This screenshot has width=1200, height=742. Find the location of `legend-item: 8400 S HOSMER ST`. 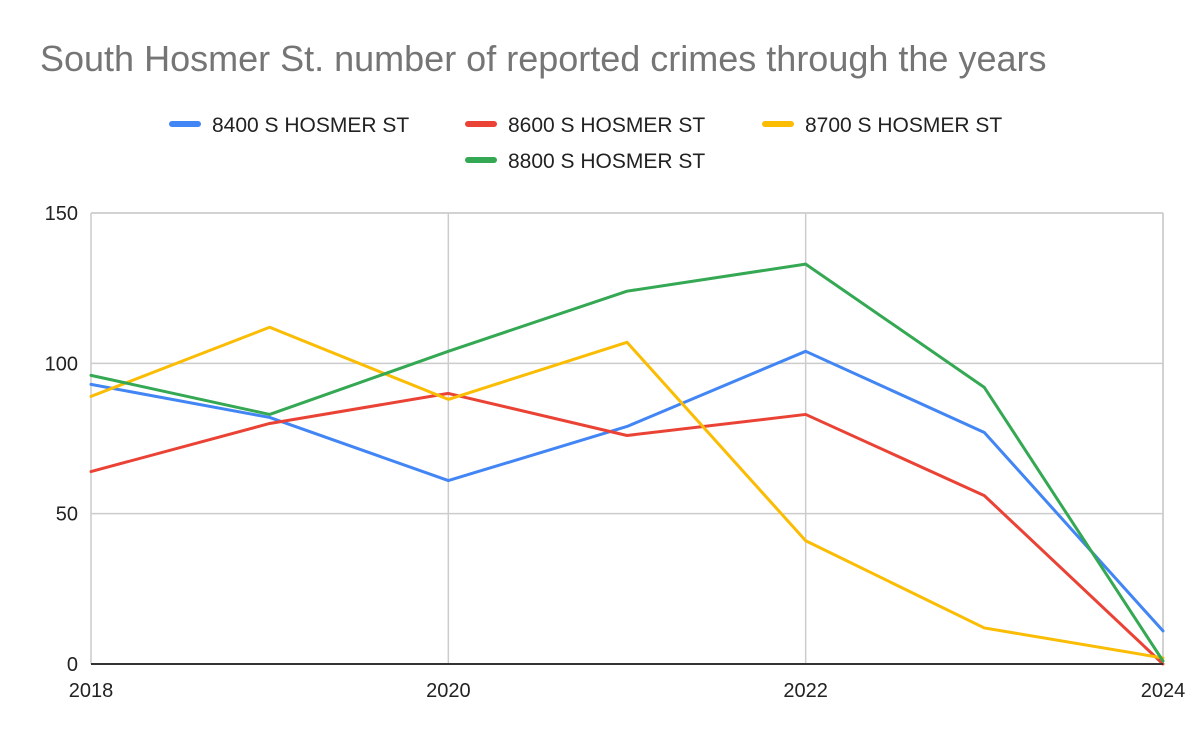

legend-item: 8400 S HOSMER ST is located at coordinates (290, 125).